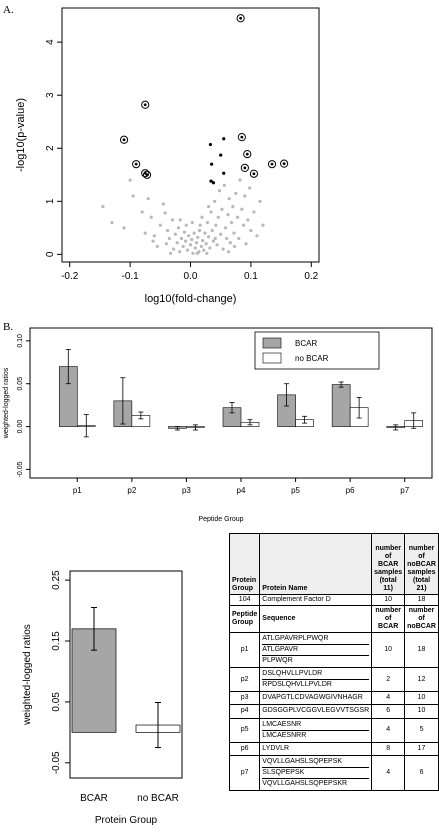  What do you see at coordinates (241, 490) in the screenshot?
I see `x-tick-label: p4` at bounding box center [241, 490].